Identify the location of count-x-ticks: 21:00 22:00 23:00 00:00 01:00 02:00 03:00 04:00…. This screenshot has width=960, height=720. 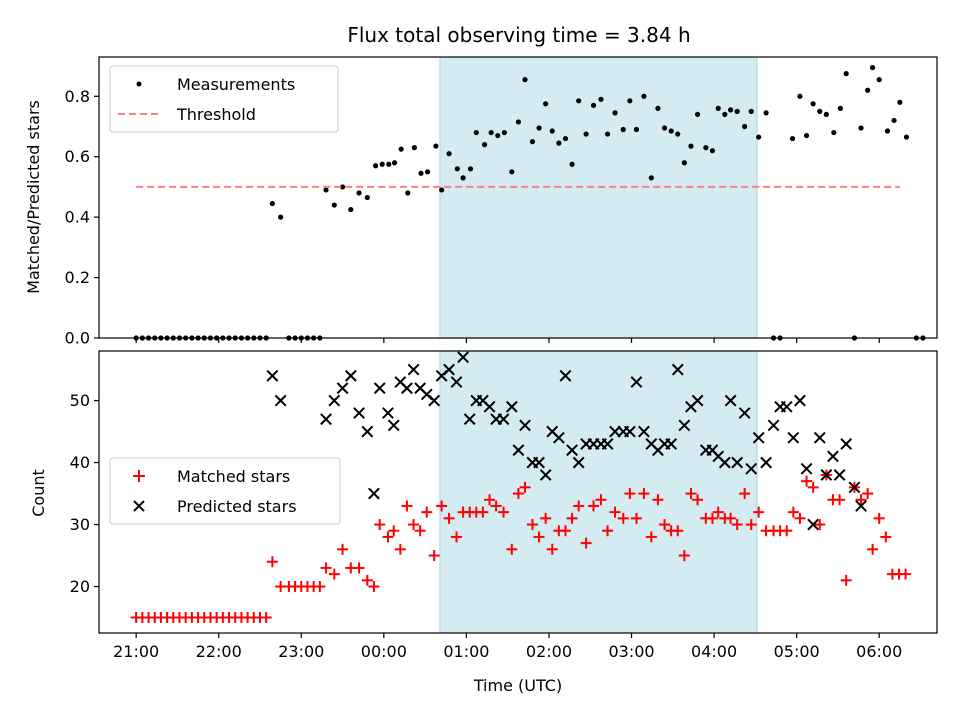
(507, 647).